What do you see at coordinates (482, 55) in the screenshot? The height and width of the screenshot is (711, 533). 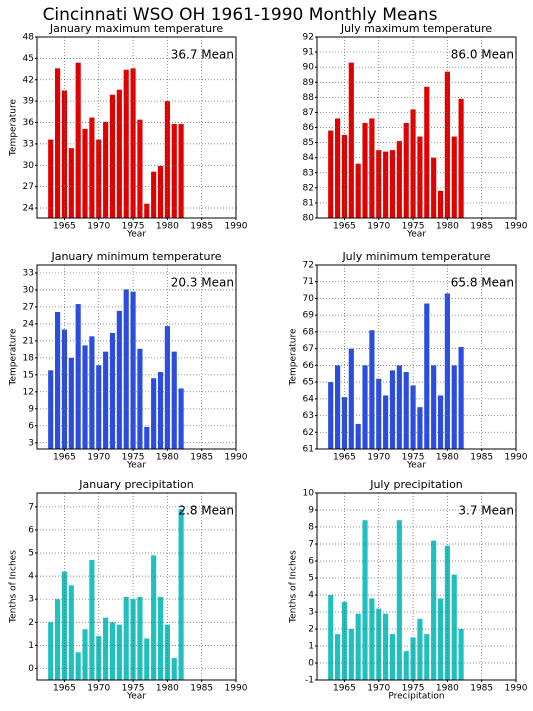 I see `mean-annotation: 86.0 Mean` at bounding box center [482, 55].